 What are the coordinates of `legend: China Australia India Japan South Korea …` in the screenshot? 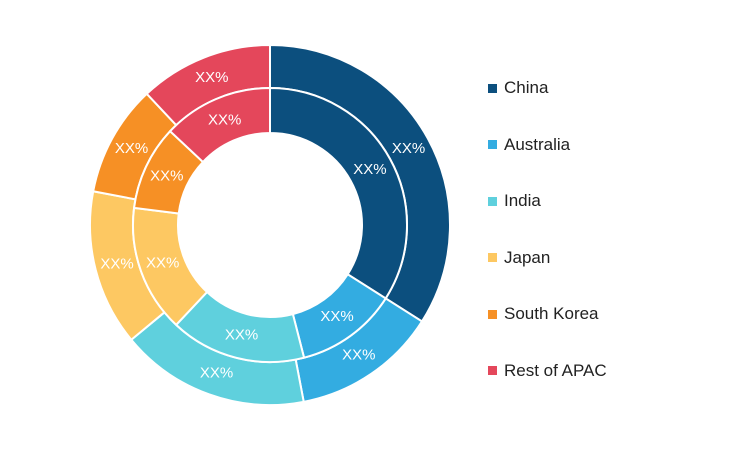 It's located at (547, 244).